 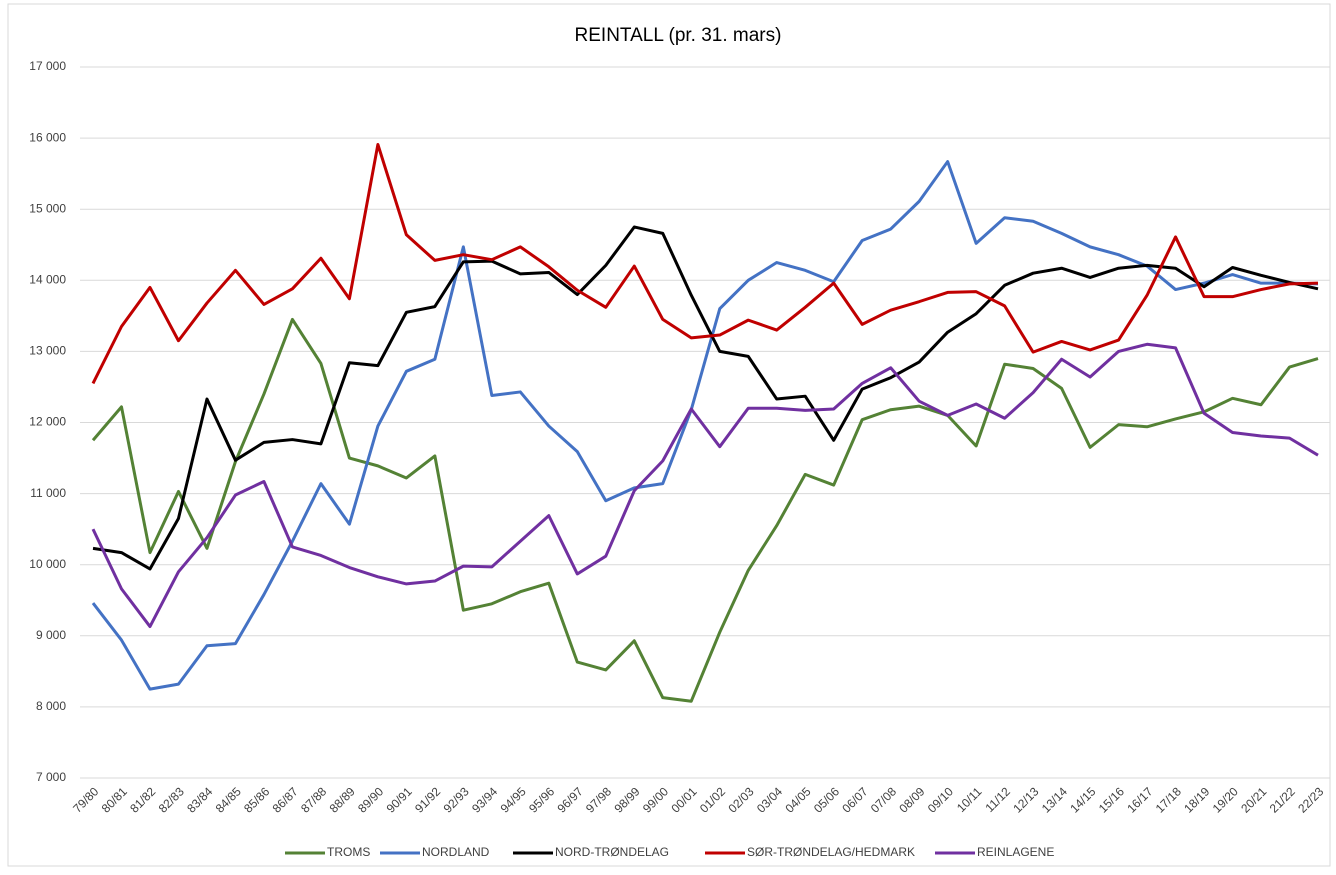 What do you see at coordinates (47, 66) in the screenshot?
I see `y-tick-label: 17 000` at bounding box center [47, 66].